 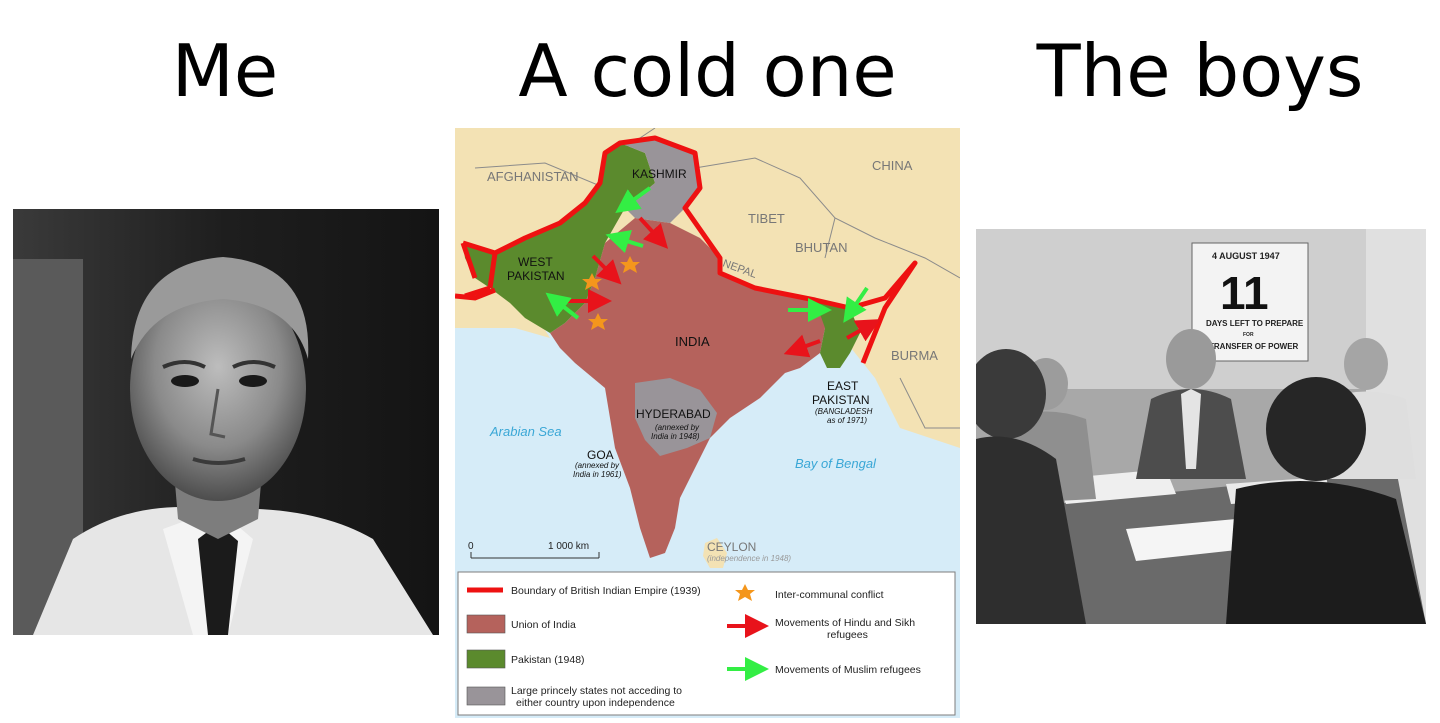 I want to click on legend-conflict-star, so click(x=745, y=592).